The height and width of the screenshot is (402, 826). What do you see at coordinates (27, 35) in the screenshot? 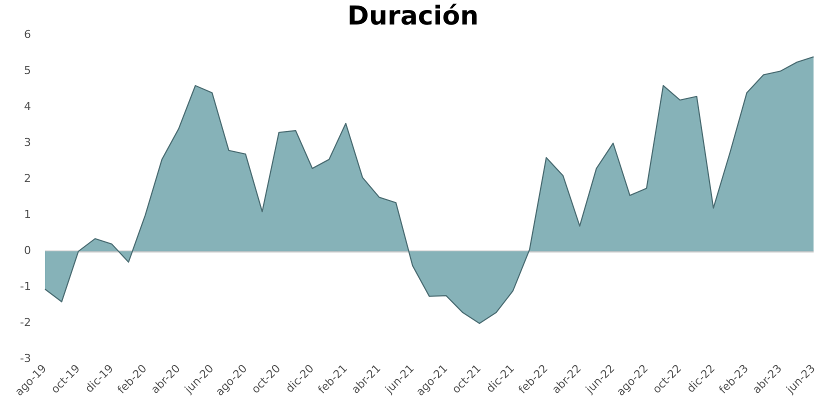
I see `y-tick-label: 6` at bounding box center [27, 35].